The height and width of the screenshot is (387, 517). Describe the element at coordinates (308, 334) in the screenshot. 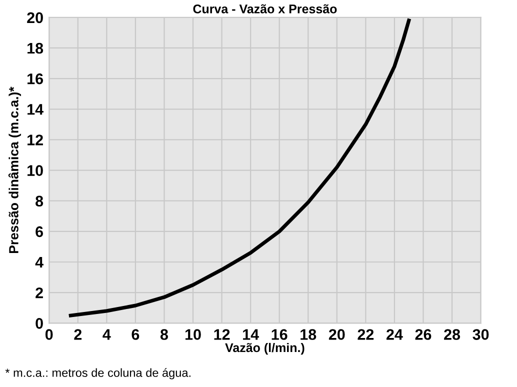

I see `x-tick-label: 18` at that location.